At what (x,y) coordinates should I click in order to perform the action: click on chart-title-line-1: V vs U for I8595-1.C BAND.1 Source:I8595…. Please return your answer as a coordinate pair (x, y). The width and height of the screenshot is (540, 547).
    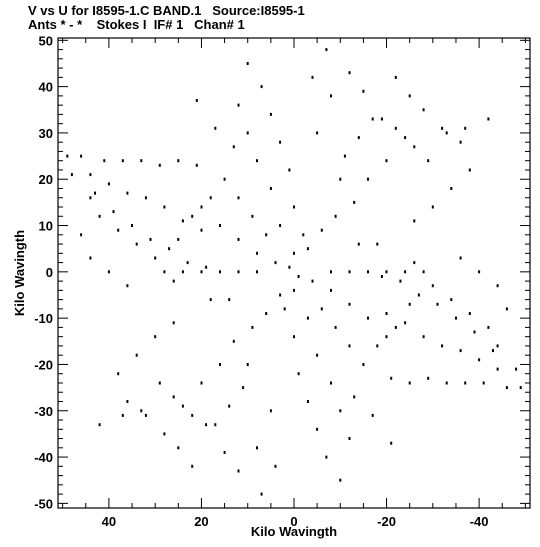
    Looking at the image, I should click on (166, 10).